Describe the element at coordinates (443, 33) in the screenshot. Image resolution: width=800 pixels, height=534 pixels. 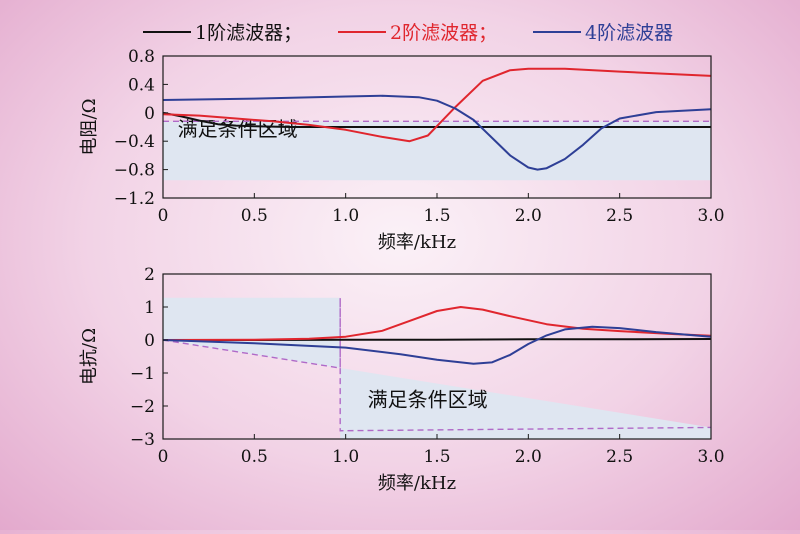
I see `legend-label: 2阶滤波器；` at that location.